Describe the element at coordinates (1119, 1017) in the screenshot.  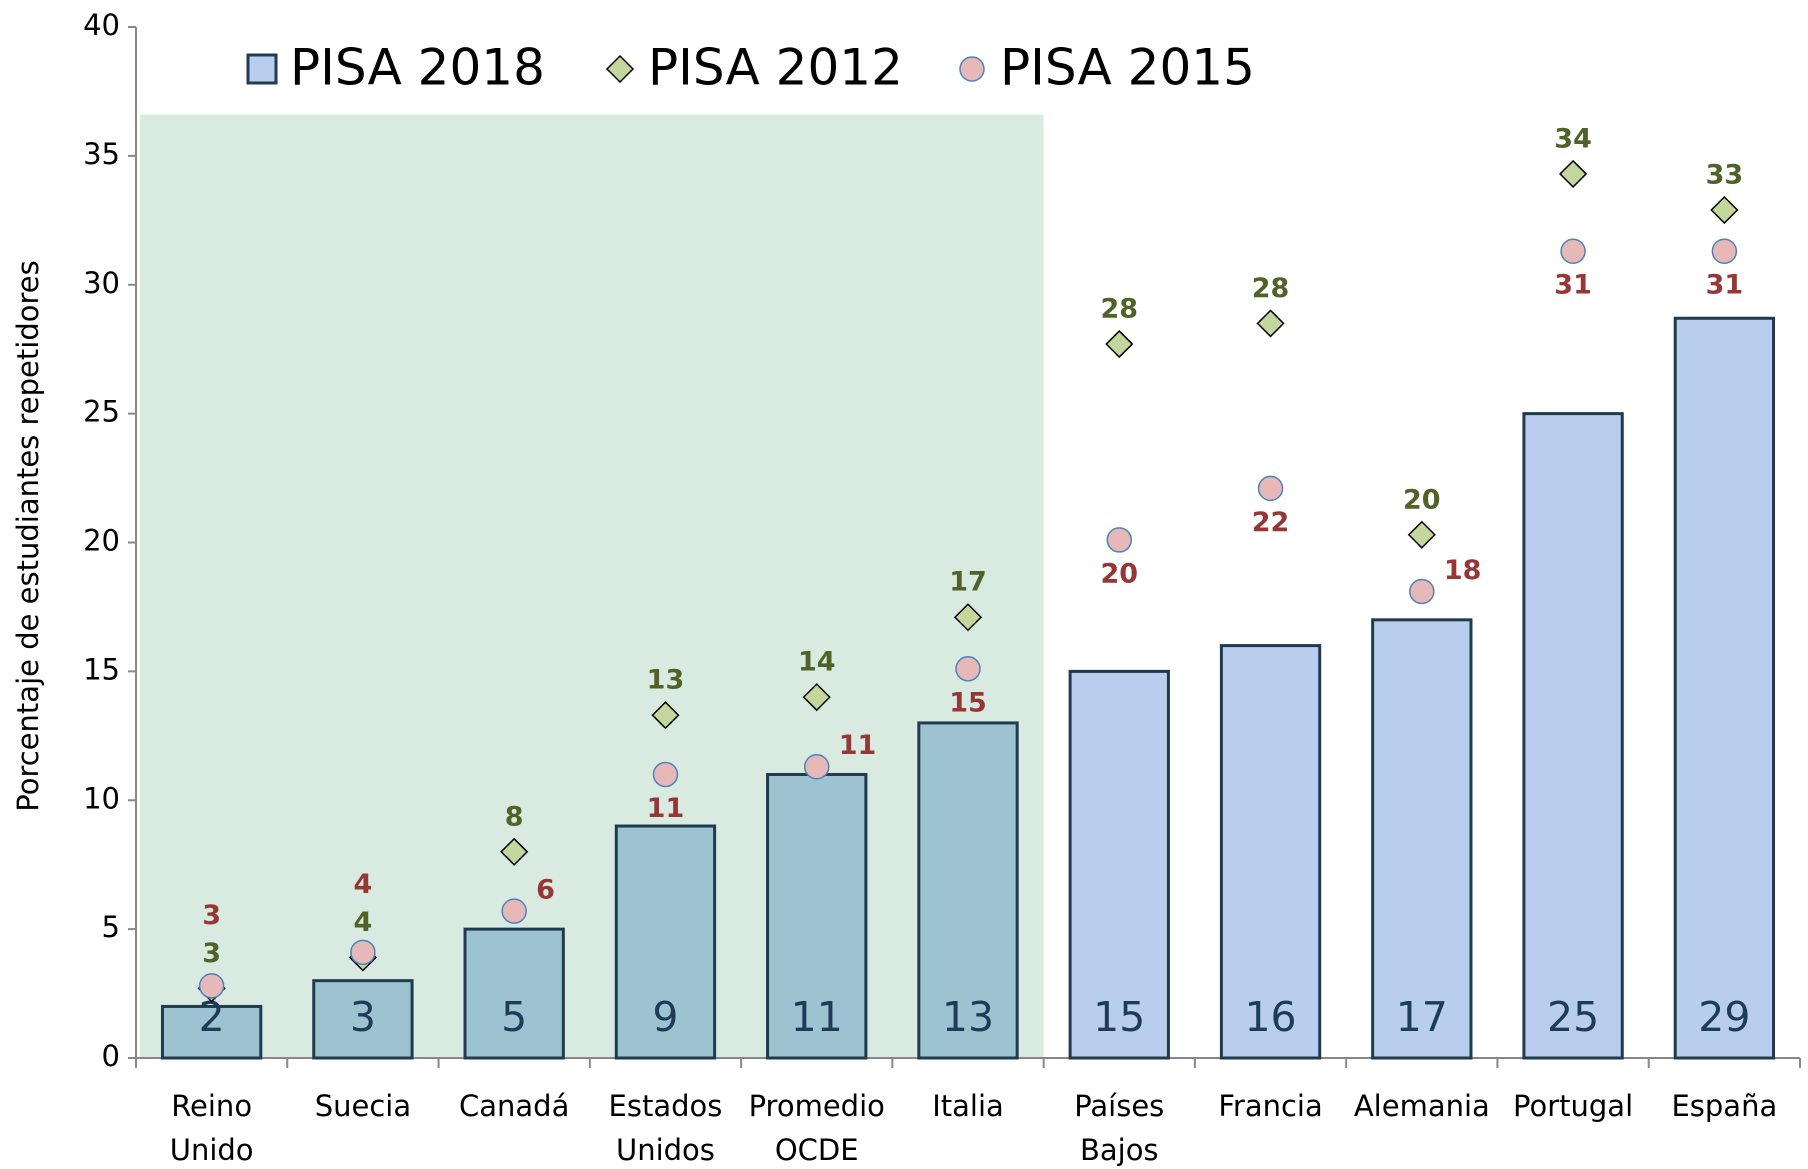
I see `bar-label: 15` at that location.